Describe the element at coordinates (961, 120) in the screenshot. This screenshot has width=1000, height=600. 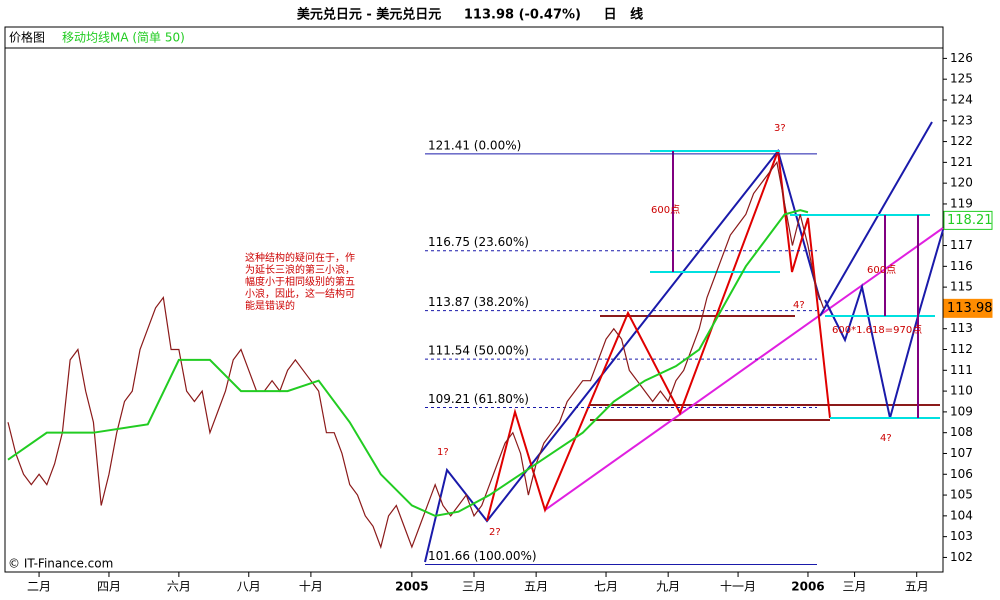
I see `y-tick-label: 123` at that location.